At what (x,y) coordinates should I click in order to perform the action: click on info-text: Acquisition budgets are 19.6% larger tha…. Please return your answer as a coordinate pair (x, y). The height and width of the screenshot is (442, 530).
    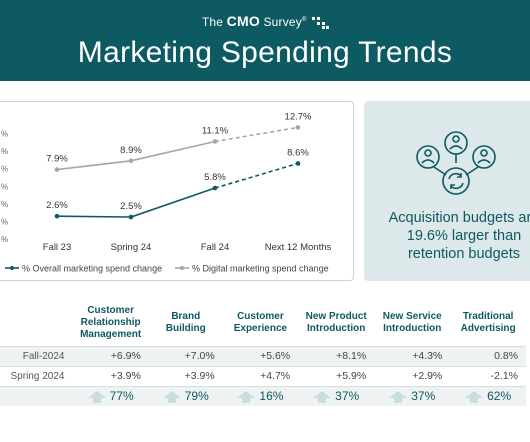
    Looking at the image, I should click on (459, 236).